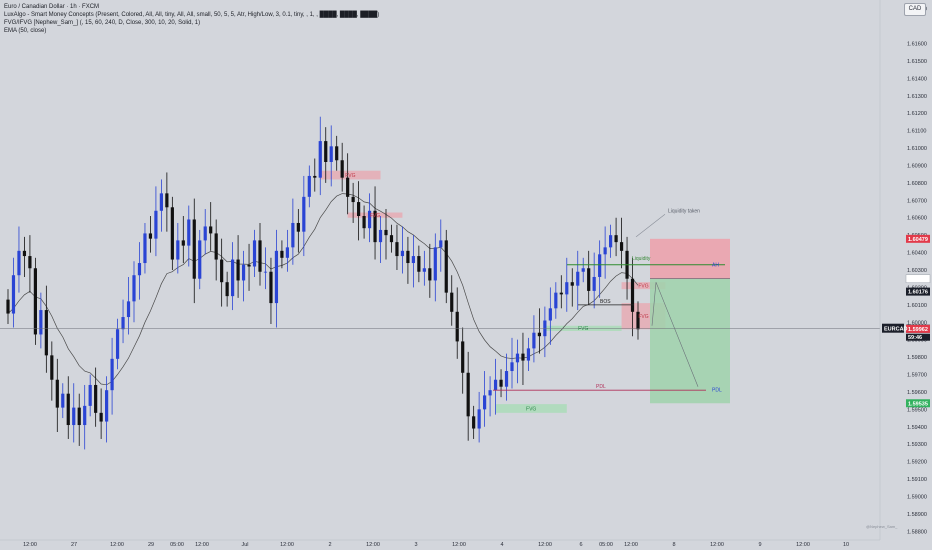 The image size is (932, 550). I want to click on price-tag-value: 1.60176, so click(918, 293).